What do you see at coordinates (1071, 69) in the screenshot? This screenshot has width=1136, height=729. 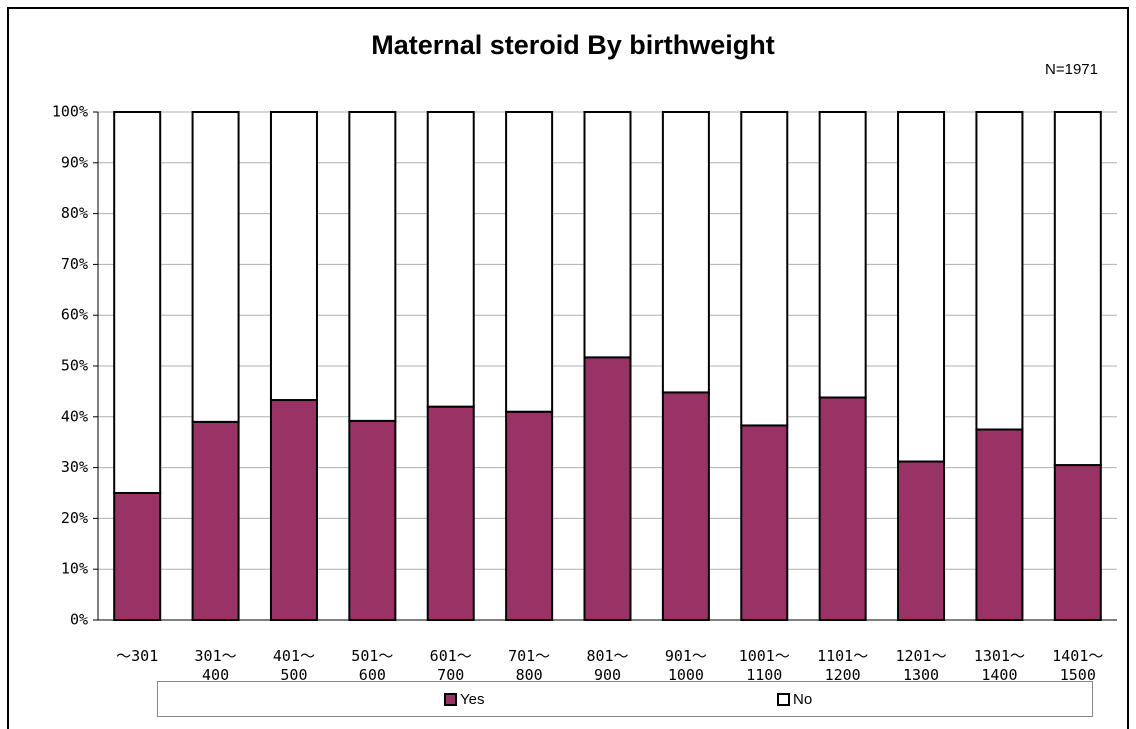 I see `annotation: N=1971` at bounding box center [1071, 69].